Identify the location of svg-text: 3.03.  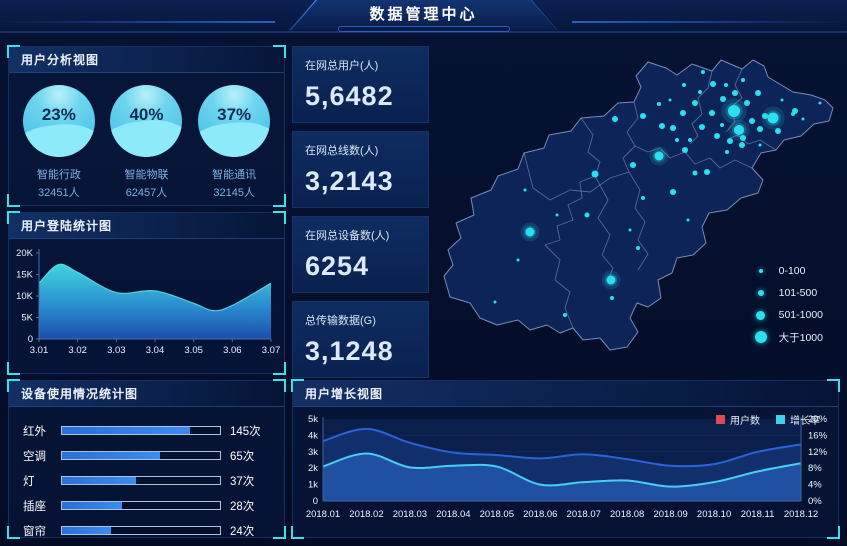
(116, 350).